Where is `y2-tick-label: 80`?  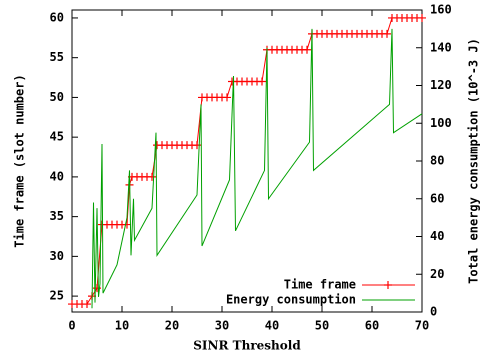 y2-tick-label: 80 is located at coordinates (437, 161).